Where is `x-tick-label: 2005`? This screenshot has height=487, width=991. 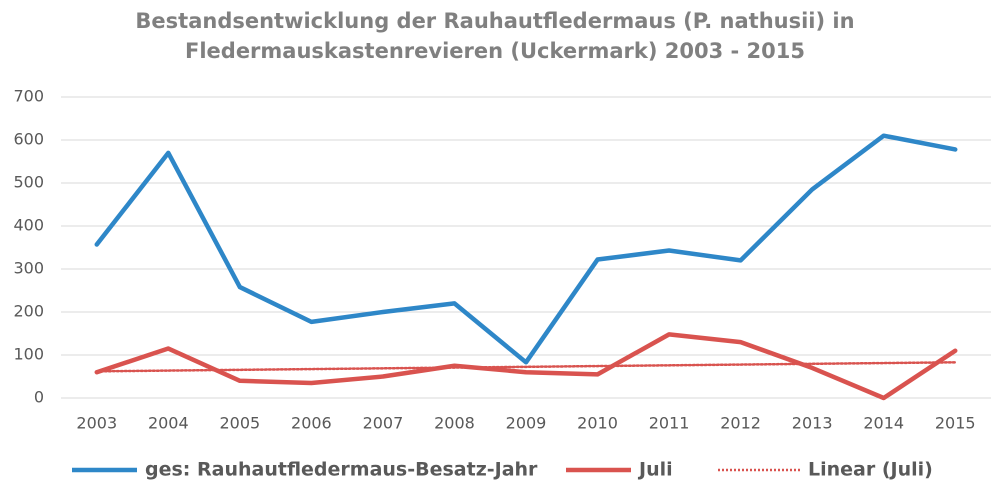 x-tick-label: 2005 is located at coordinates (239, 423).